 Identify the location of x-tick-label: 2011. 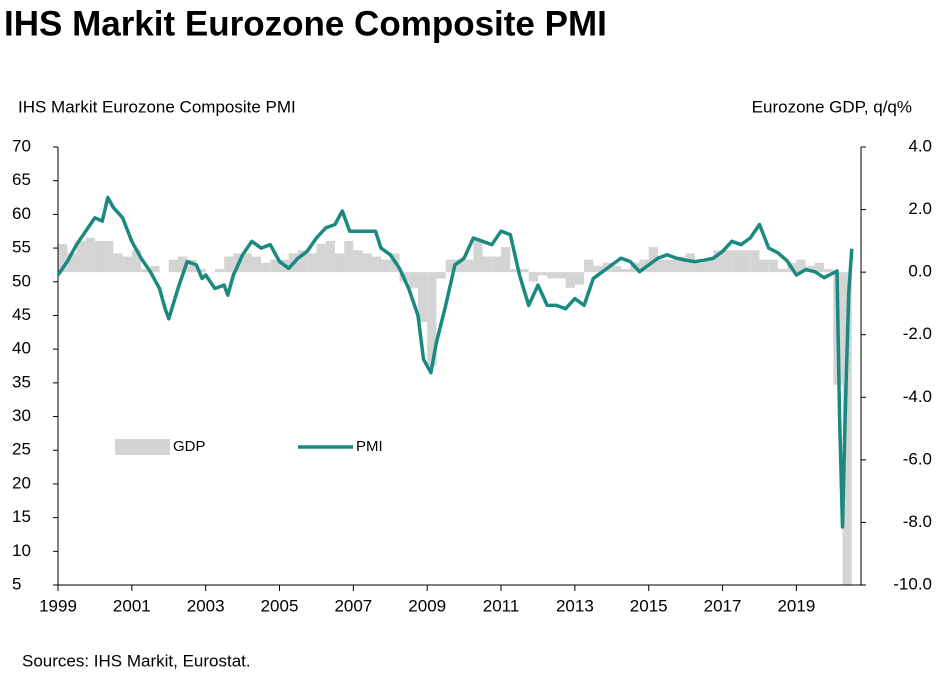
(501, 605).